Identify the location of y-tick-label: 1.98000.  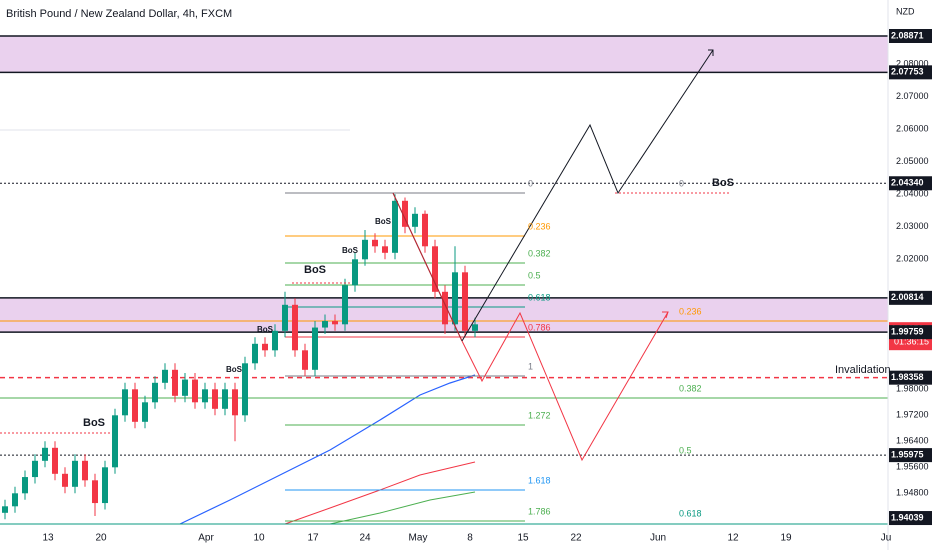
(912, 389).